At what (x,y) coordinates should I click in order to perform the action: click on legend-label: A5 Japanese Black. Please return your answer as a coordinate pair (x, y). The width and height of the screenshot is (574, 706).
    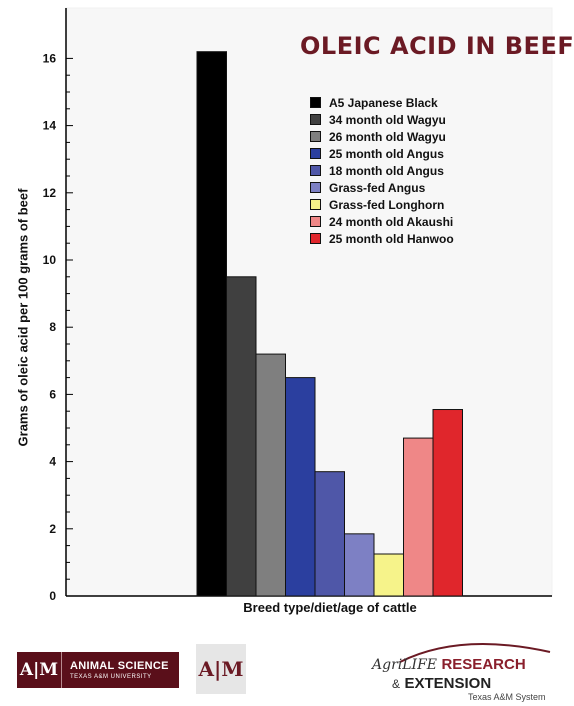
    Looking at the image, I should click on (383, 102).